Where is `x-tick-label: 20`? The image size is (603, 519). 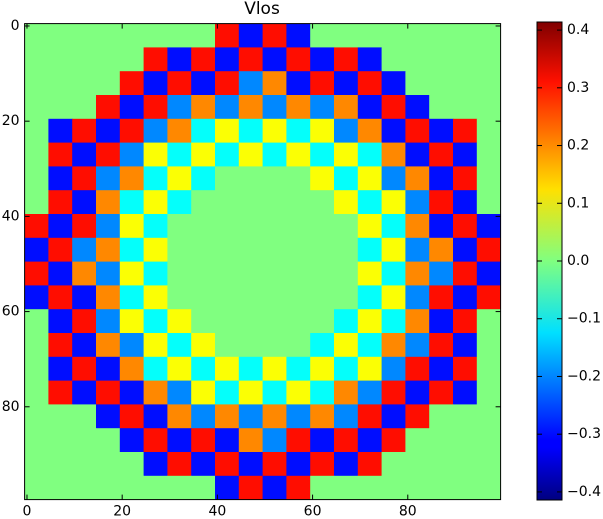
x-tick-label: 20 is located at coordinates (122, 511).